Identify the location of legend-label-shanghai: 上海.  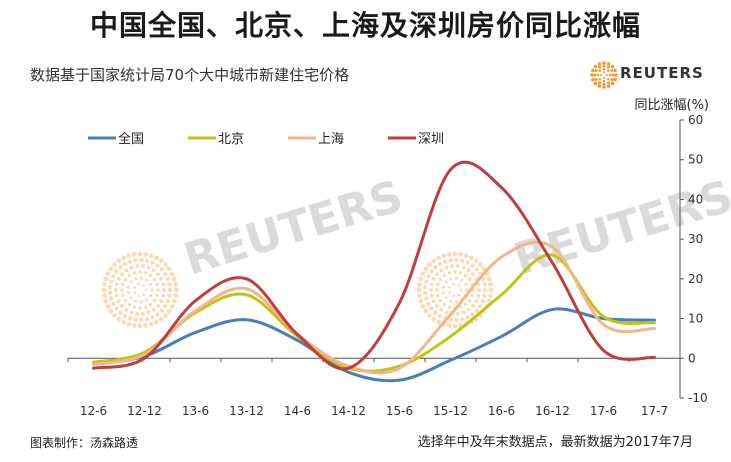
(331, 139).